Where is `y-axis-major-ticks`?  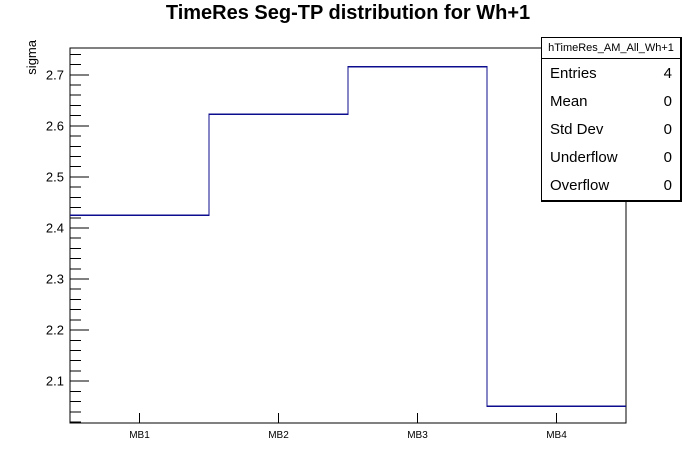 y-axis-major-ticks is located at coordinates (79, 228).